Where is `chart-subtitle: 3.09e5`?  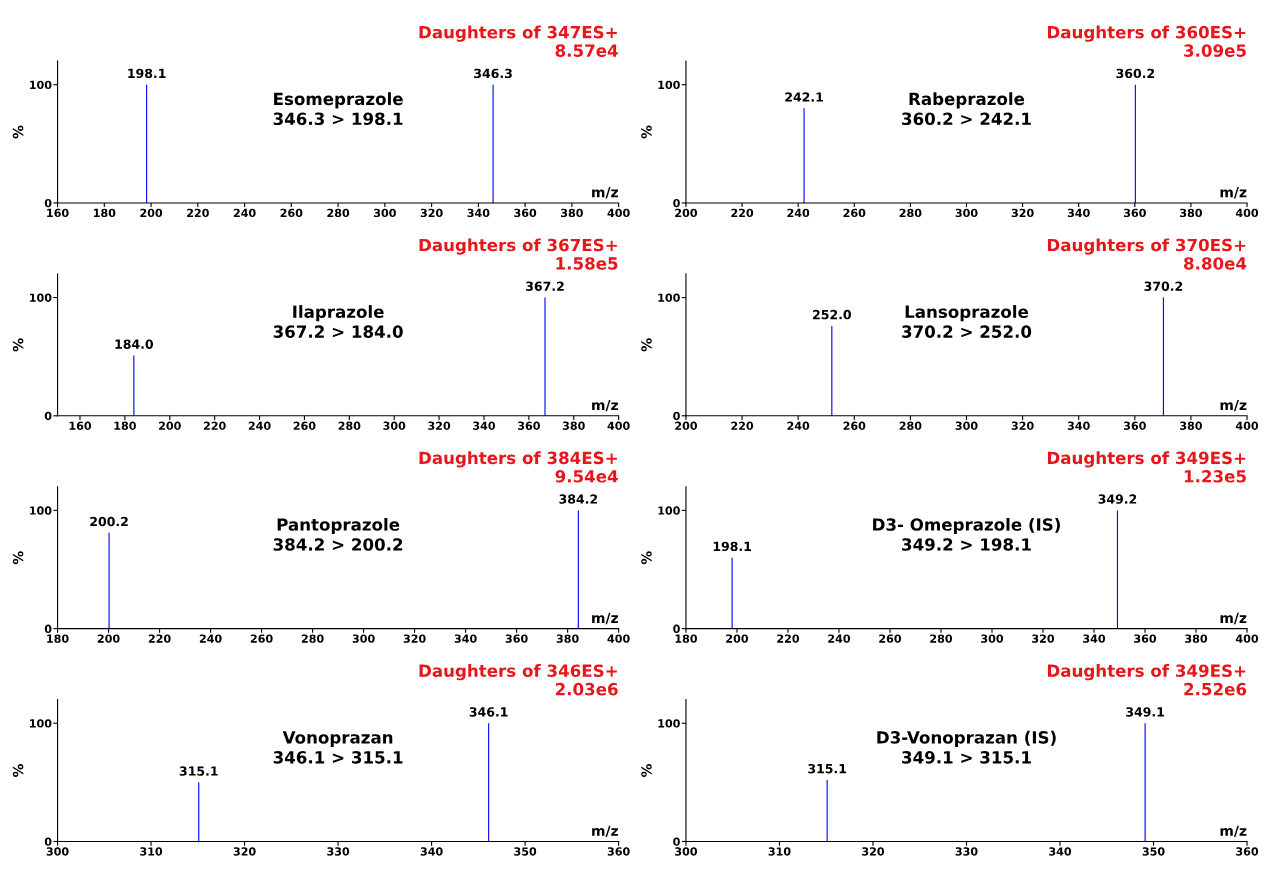 chart-subtitle: 3.09e5 is located at coordinates (1215, 50).